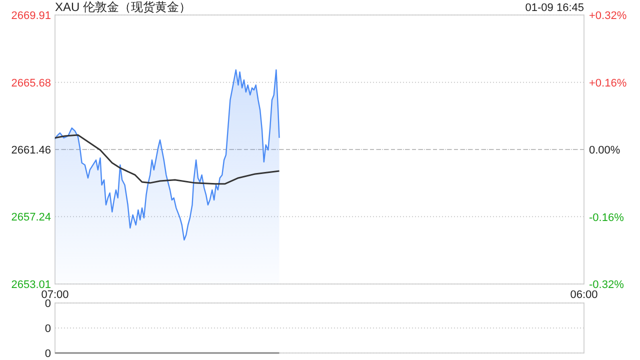 Image resolution: width=640 pixels, height=360 pixels. Describe the element at coordinates (55, 295) in the screenshot. I see `x-tick-label: 07:00` at that location.